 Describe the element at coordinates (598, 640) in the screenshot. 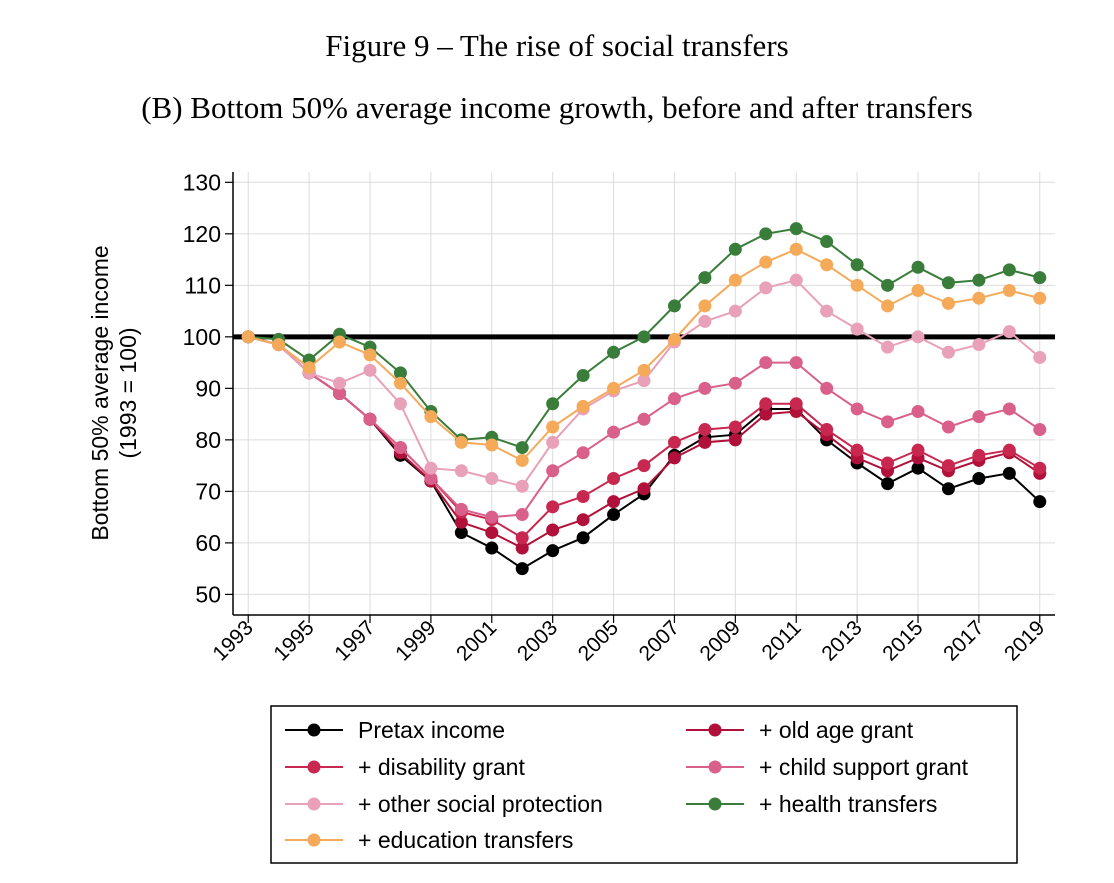

I see `x-tick-label: 2005` at that location.